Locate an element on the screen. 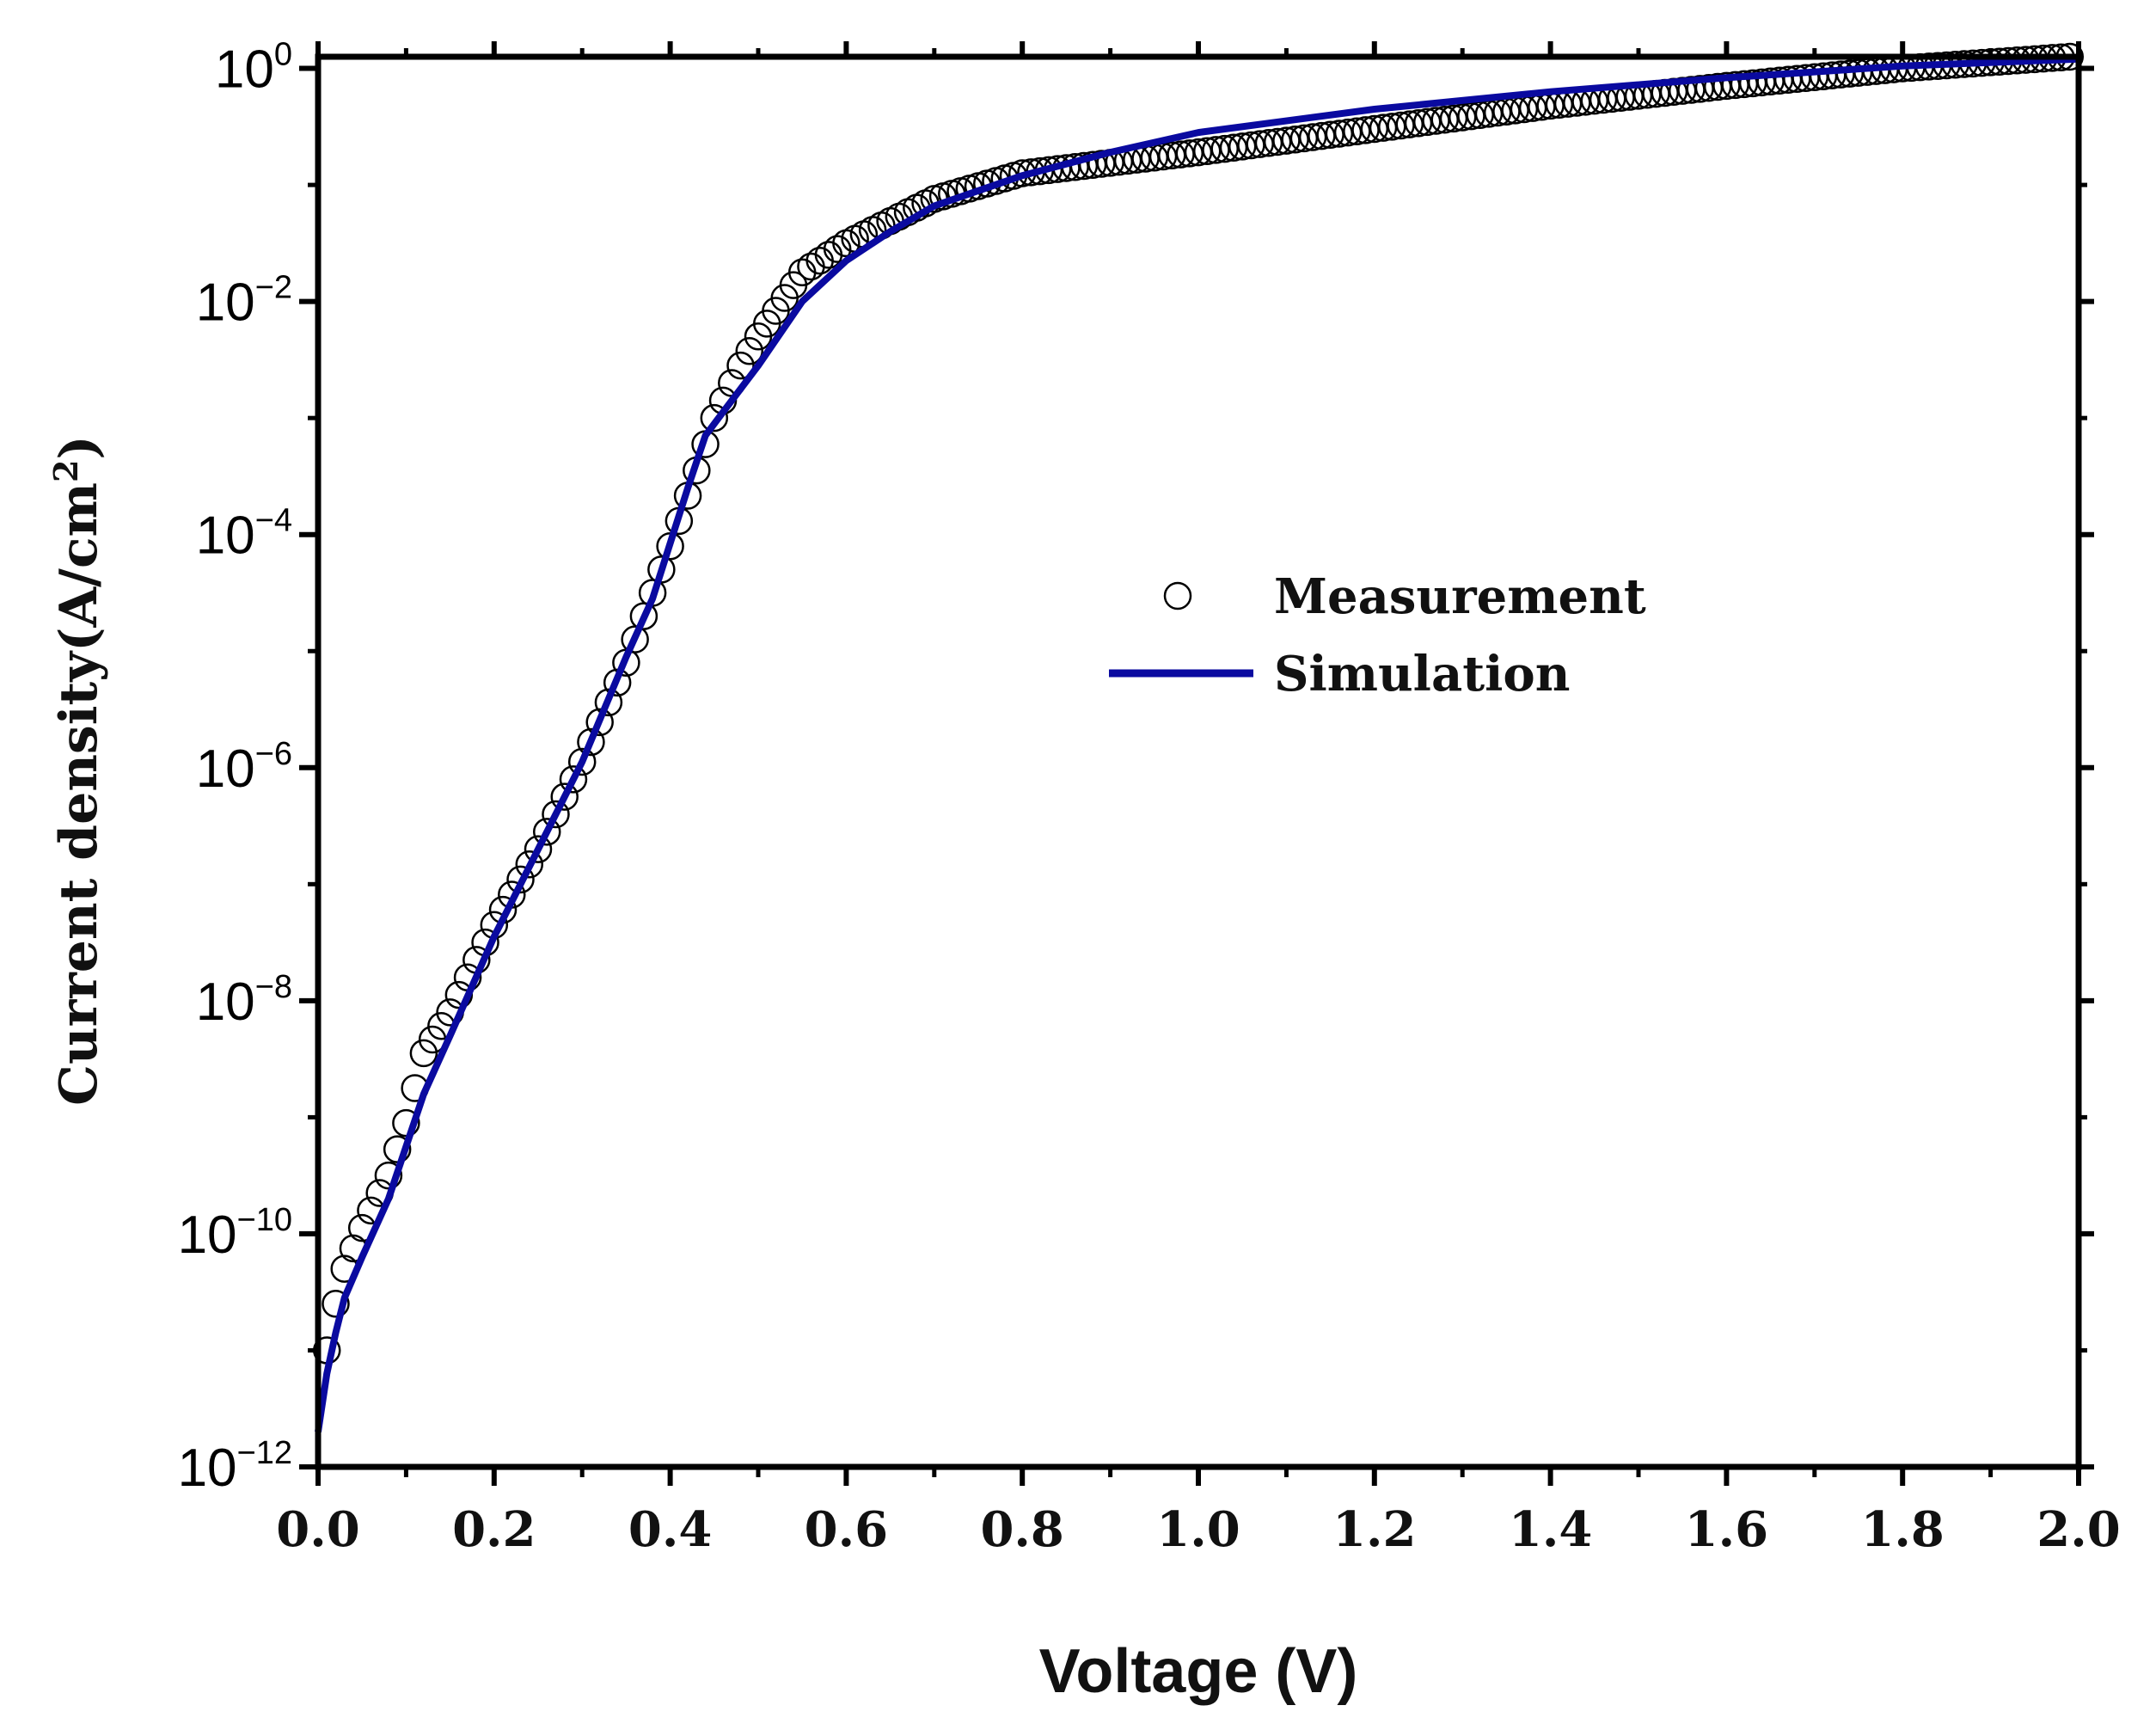  y-tick-label: 10⁻⁸ is located at coordinates (244, 1000).